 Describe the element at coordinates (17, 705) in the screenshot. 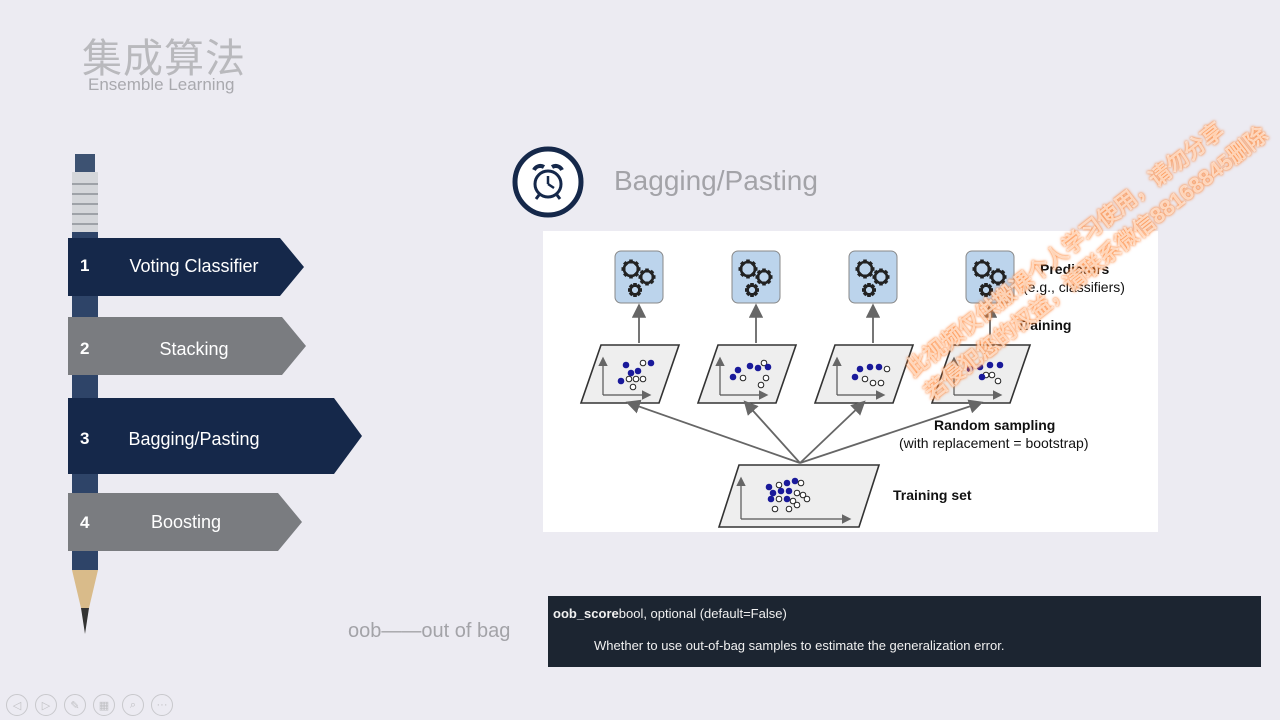

I see `prev-slide-icon: ◁` at that location.